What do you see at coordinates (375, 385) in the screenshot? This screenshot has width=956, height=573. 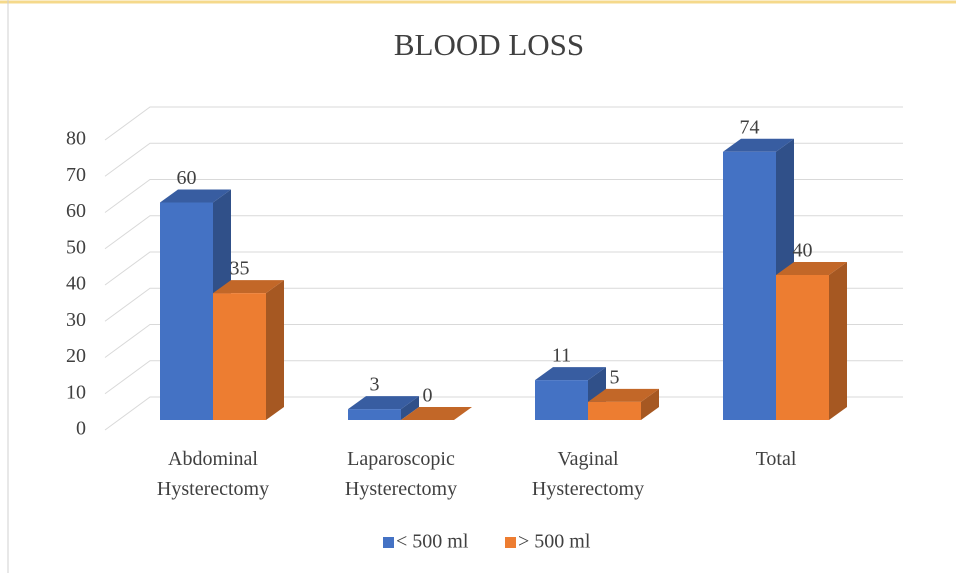 I see `data-label: 3` at bounding box center [375, 385].